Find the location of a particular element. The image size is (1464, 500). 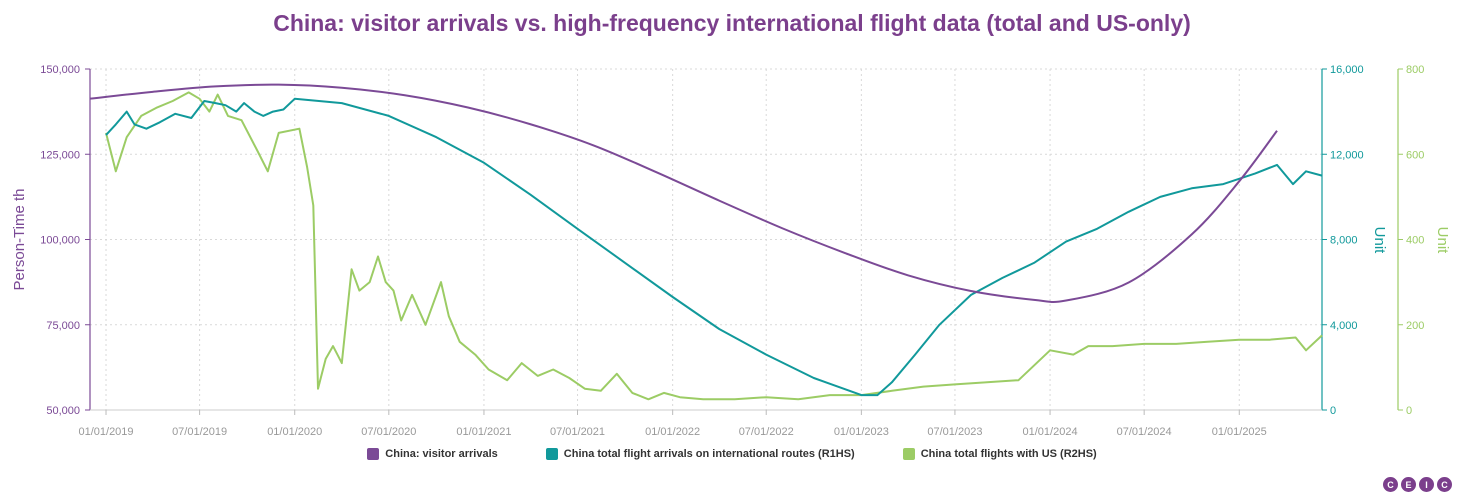

legend-swatch-flight-arrivals is located at coordinates (551, 454).